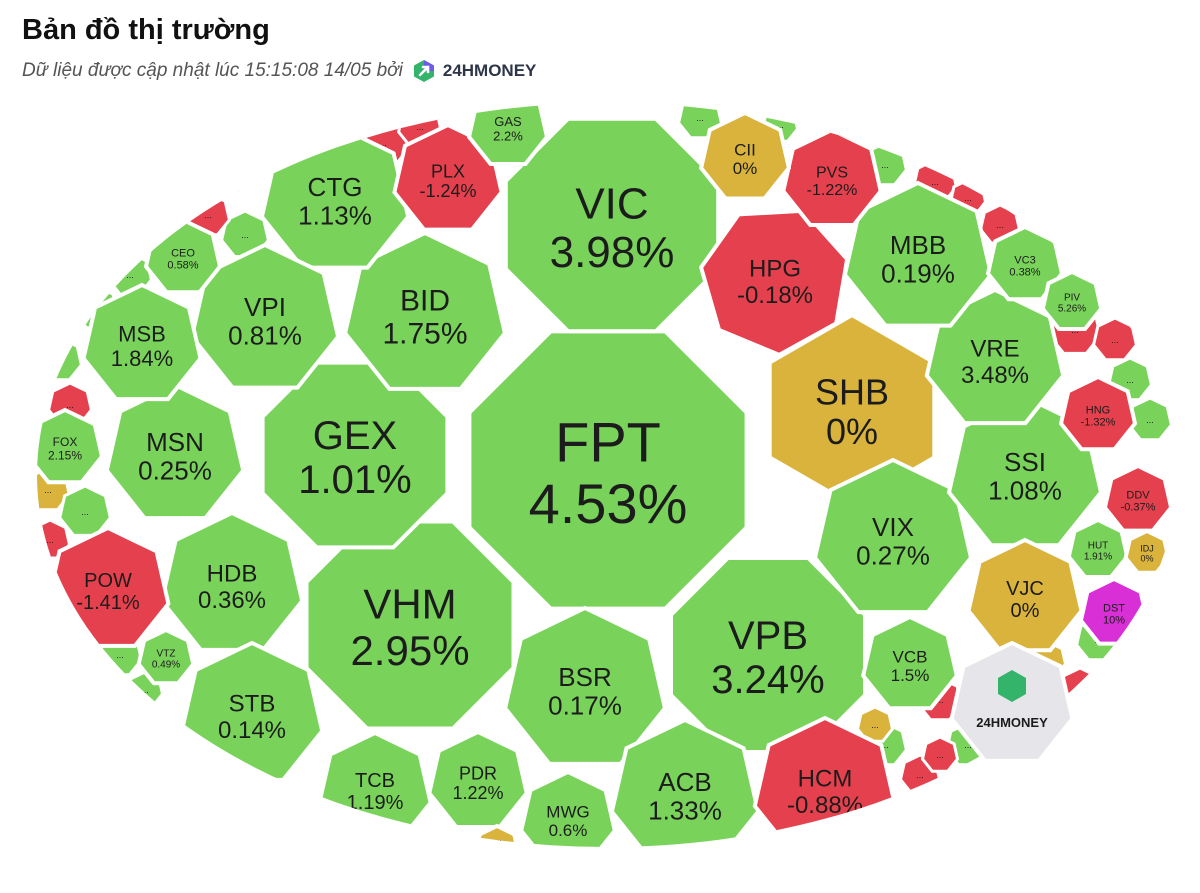 The height and width of the screenshot is (893, 1200). I want to click on small-tile-shape, so click(230, 171).